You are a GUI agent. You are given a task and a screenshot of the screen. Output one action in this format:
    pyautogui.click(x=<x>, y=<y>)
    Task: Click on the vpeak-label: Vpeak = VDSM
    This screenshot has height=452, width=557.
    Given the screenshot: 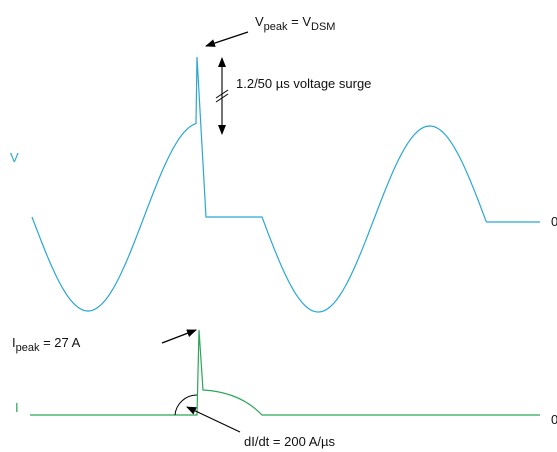 What is the action you would take?
    pyautogui.click(x=295, y=23)
    